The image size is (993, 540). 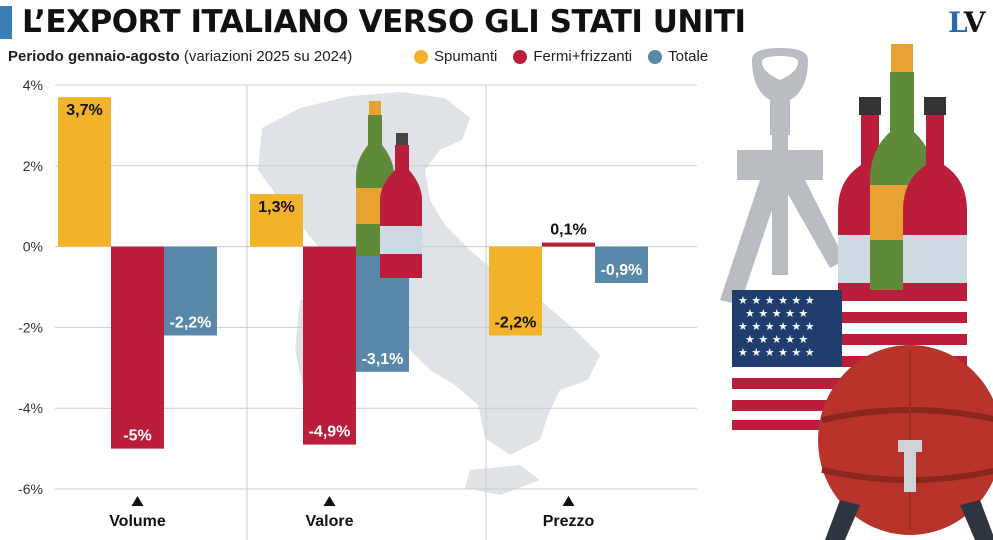 What do you see at coordinates (33, 85) in the screenshot?
I see `y-tick-label: 4%` at bounding box center [33, 85].